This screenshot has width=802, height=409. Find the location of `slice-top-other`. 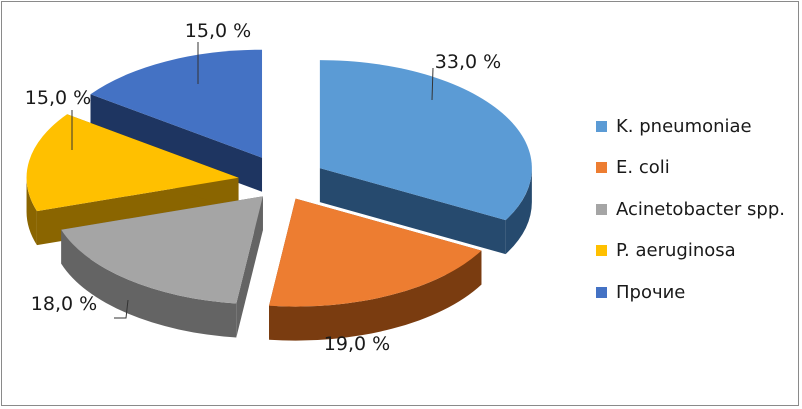

slice-top-other is located at coordinates (176, 103).